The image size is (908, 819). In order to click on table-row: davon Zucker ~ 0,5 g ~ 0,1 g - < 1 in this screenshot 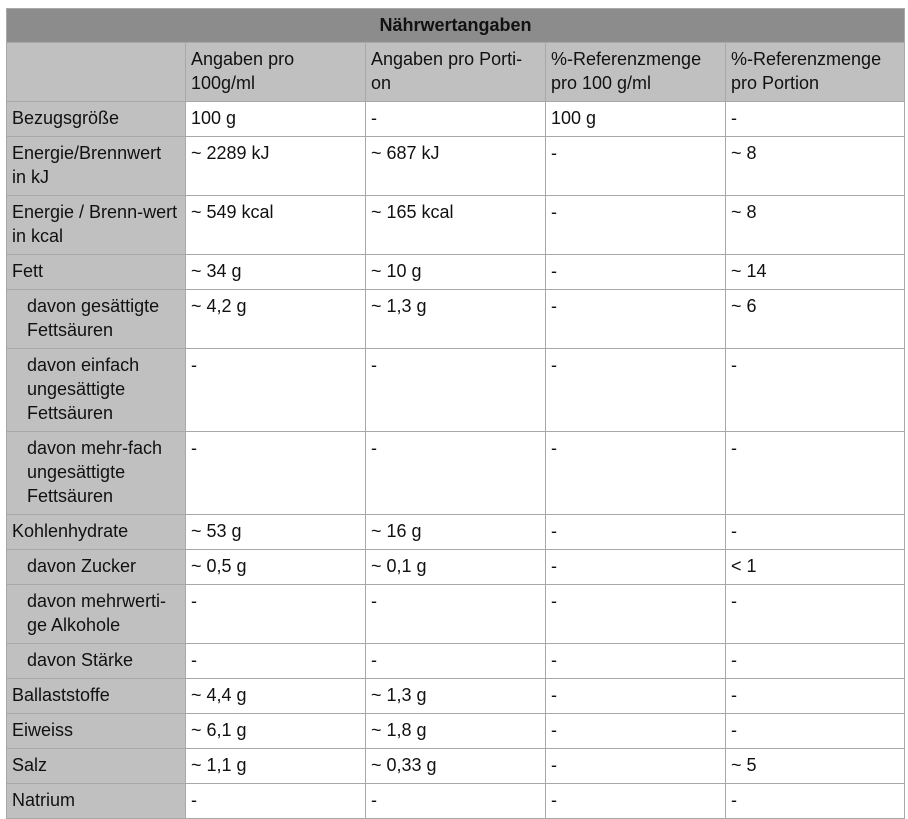, I will do `click(455, 567)`.